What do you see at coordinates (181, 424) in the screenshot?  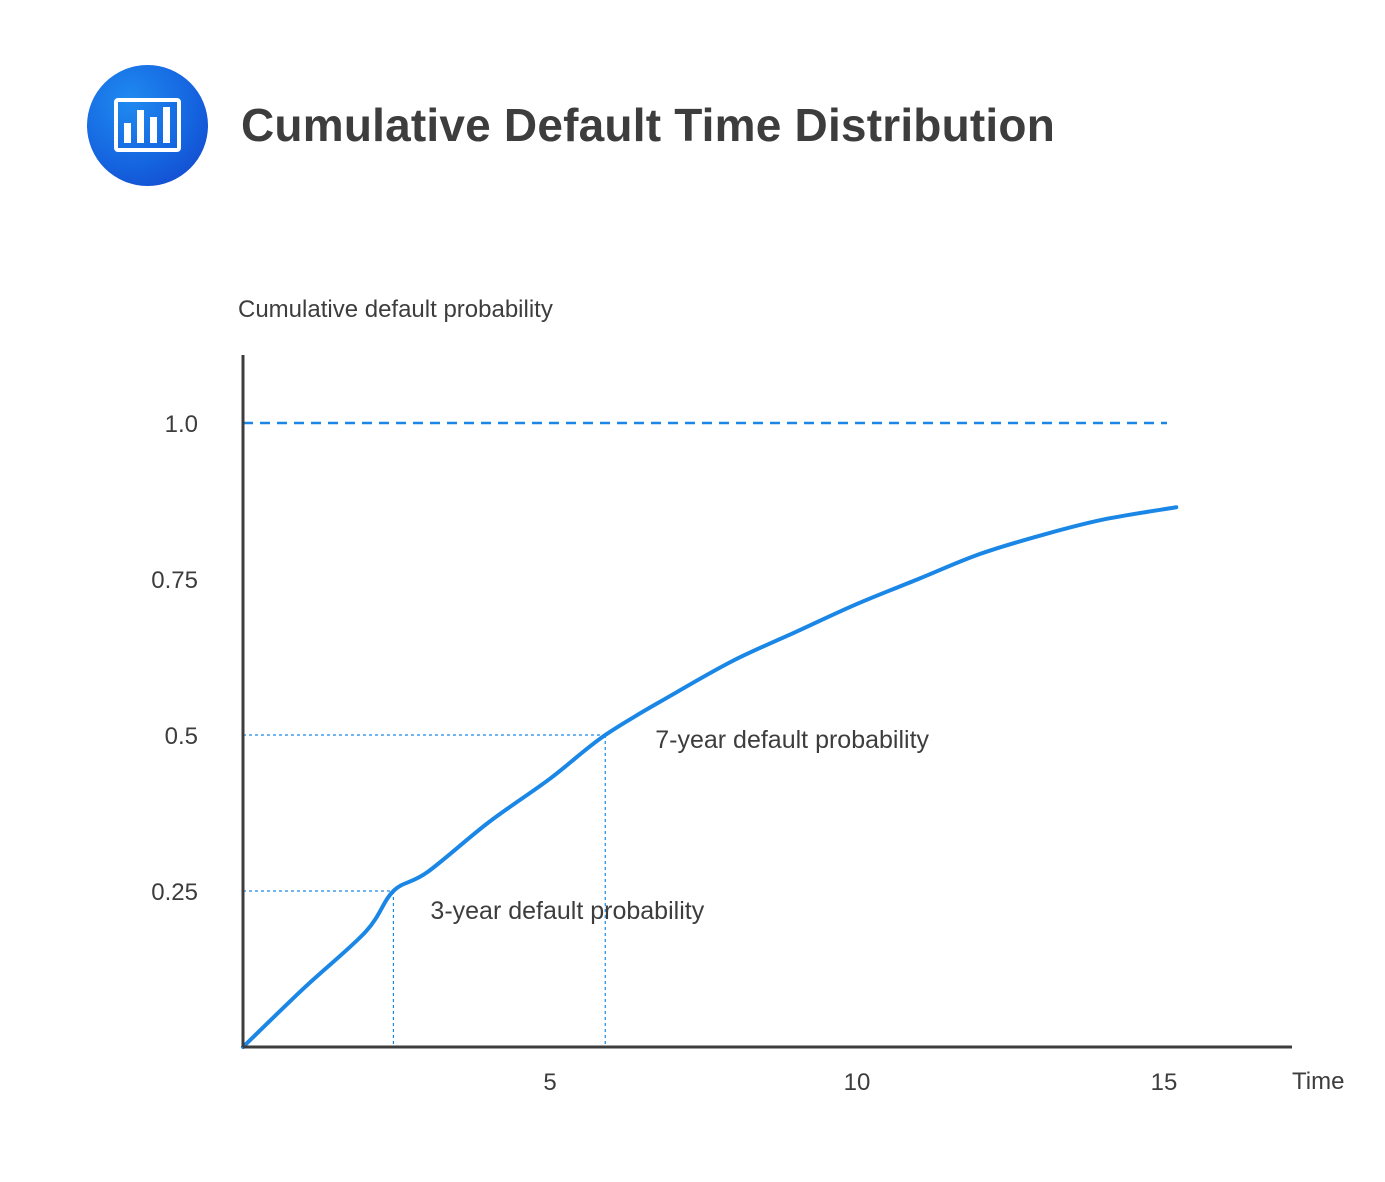 I see `y-tick-label: 1.0` at bounding box center [181, 424].